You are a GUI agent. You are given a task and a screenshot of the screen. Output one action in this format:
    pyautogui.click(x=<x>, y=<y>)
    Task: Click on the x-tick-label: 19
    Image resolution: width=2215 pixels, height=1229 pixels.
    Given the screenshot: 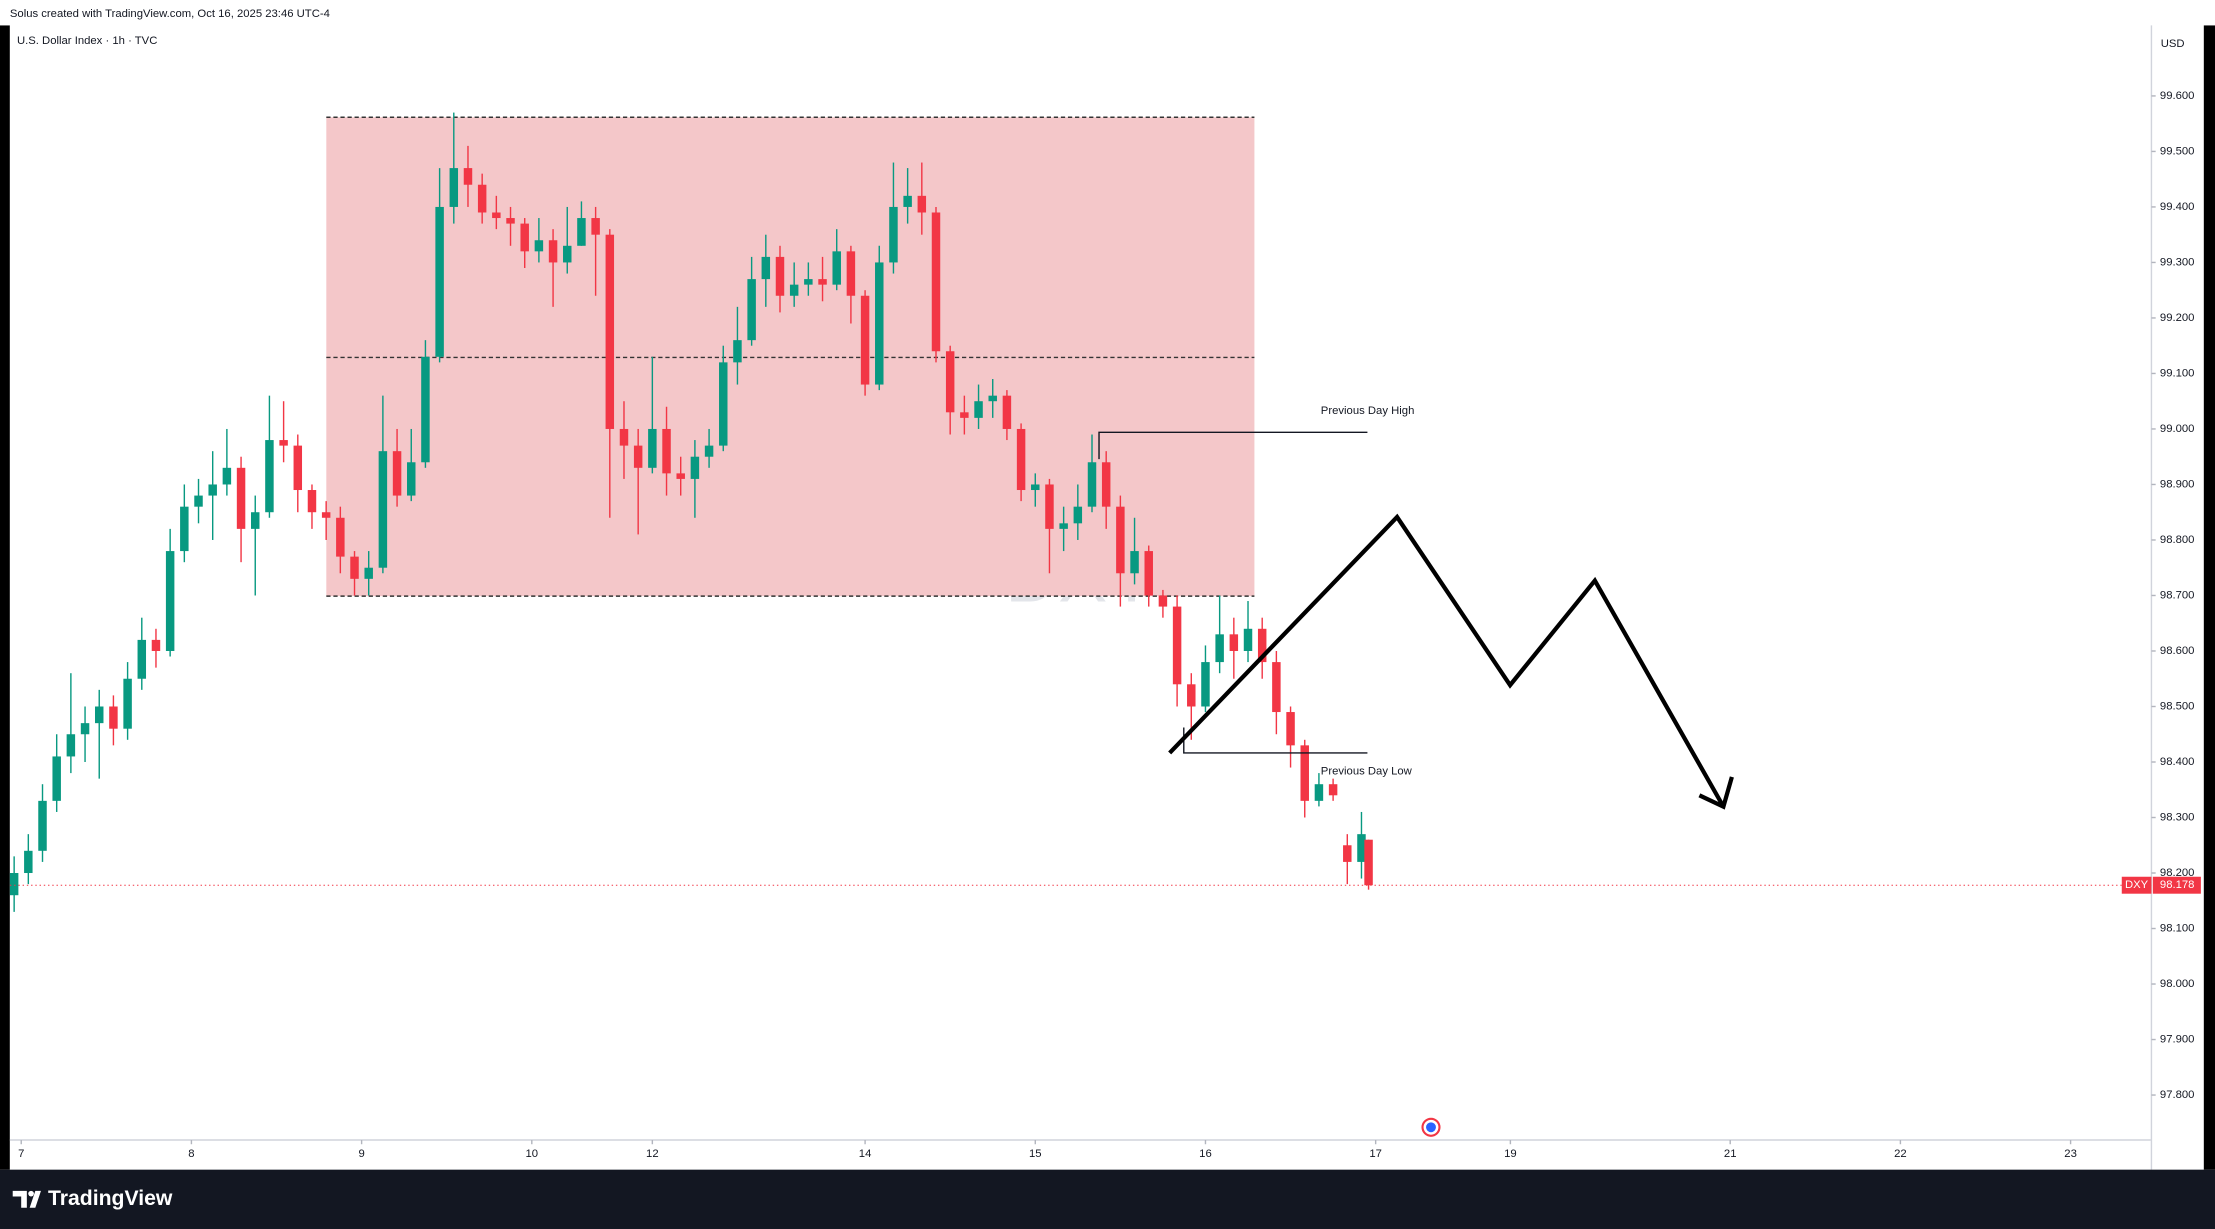 What is the action you would take?
    pyautogui.click(x=1510, y=1154)
    